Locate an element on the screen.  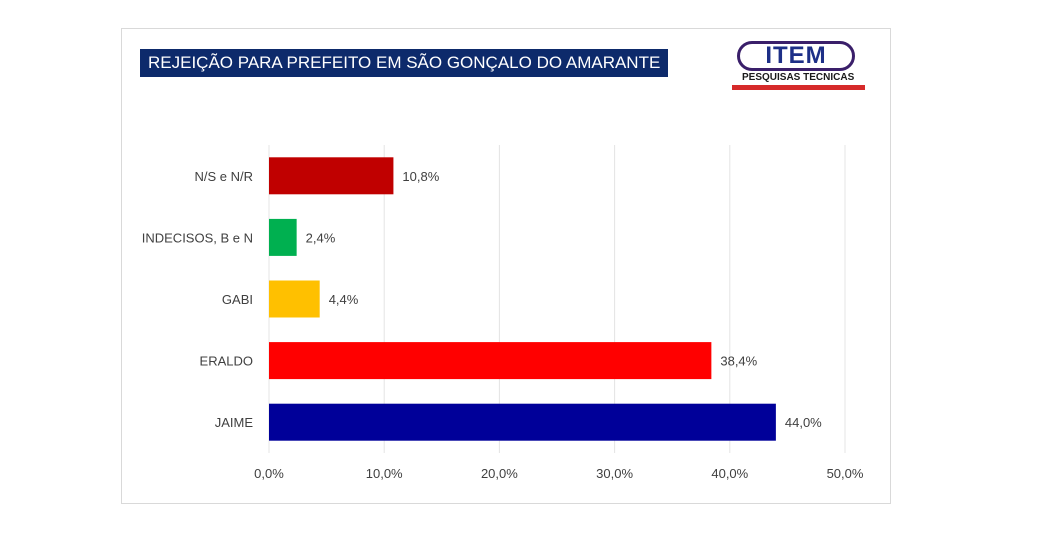
data-label: 44,0% is located at coordinates (803, 422).